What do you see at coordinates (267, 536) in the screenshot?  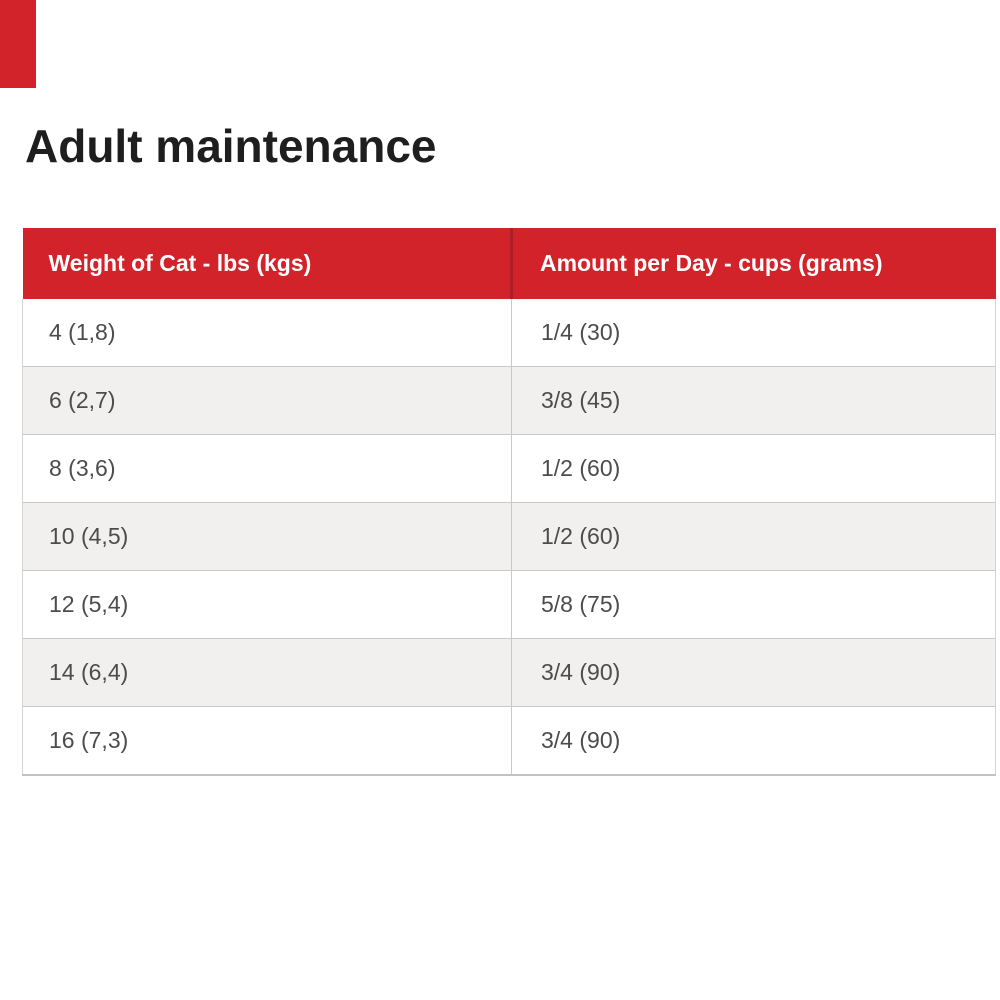 I see `table-cell: 10 (4,5)` at bounding box center [267, 536].